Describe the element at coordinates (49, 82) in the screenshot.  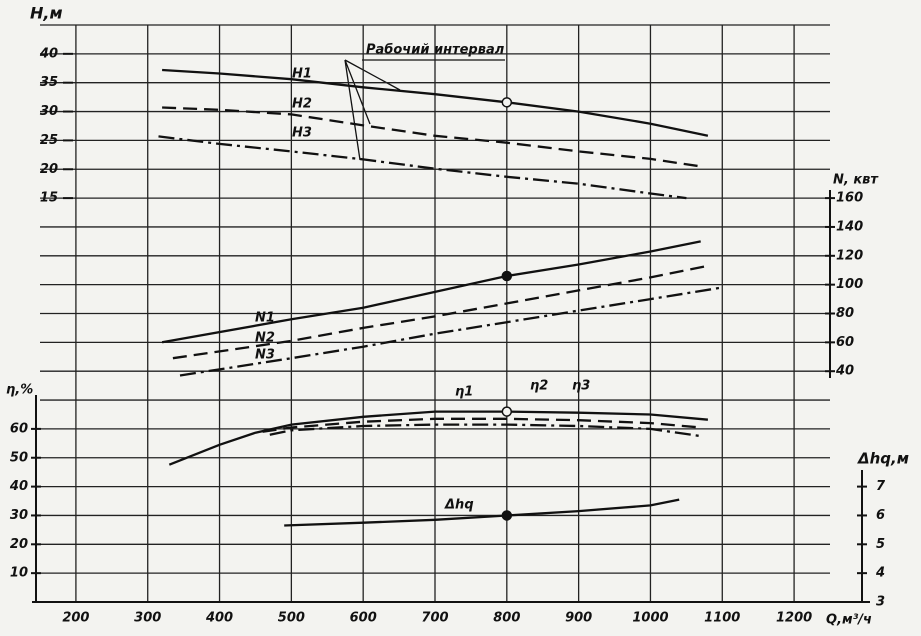
I see `y-tick-label: 35` at that location.